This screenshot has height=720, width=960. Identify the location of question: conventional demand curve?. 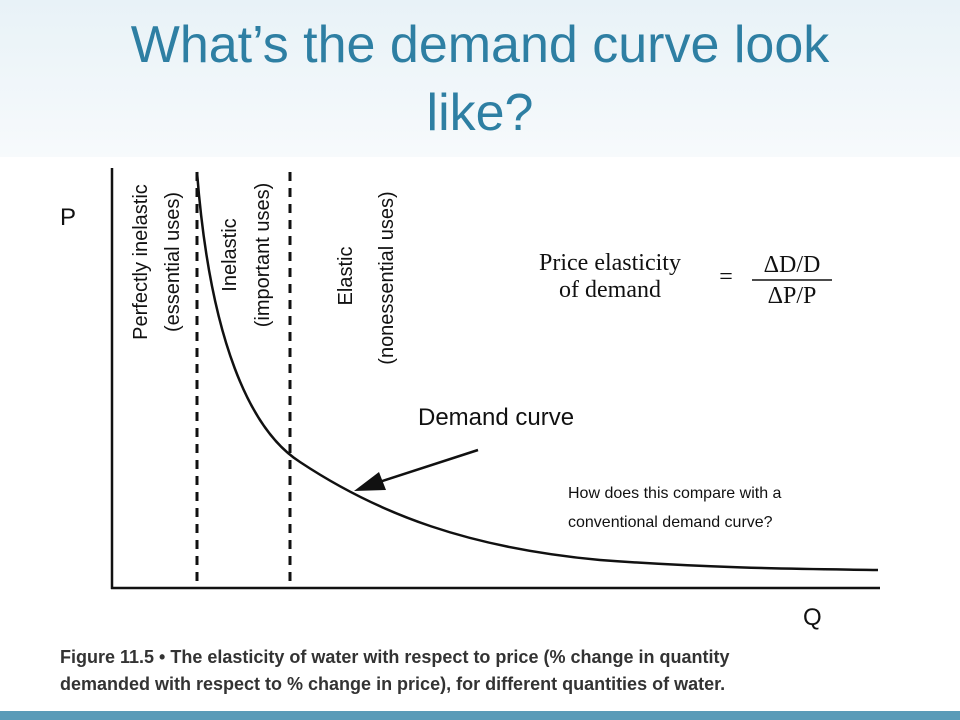
(670, 522).